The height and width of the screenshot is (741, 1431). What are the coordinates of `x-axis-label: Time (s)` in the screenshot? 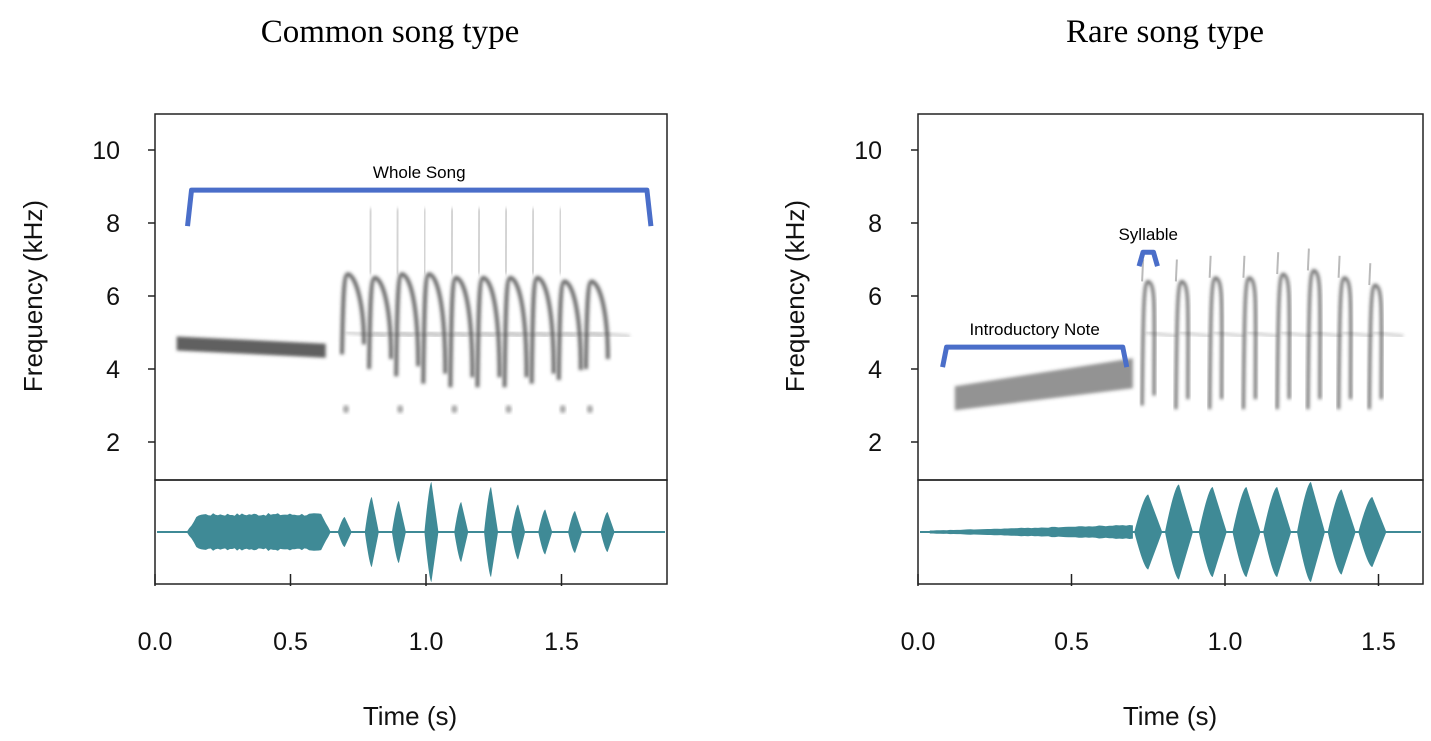 It's located at (1170, 716).